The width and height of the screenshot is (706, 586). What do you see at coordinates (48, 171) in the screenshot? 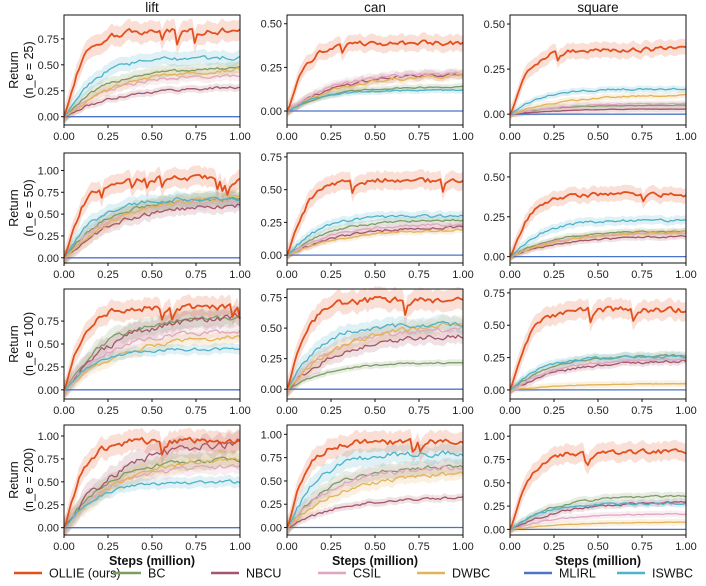
I see `y-tick-label: 1.00` at bounding box center [48, 171].